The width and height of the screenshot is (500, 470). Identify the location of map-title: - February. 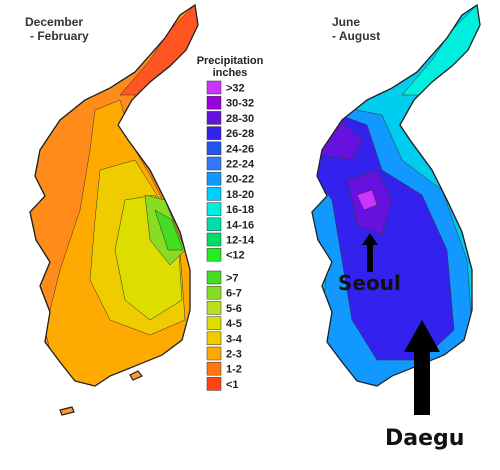
(59, 36).